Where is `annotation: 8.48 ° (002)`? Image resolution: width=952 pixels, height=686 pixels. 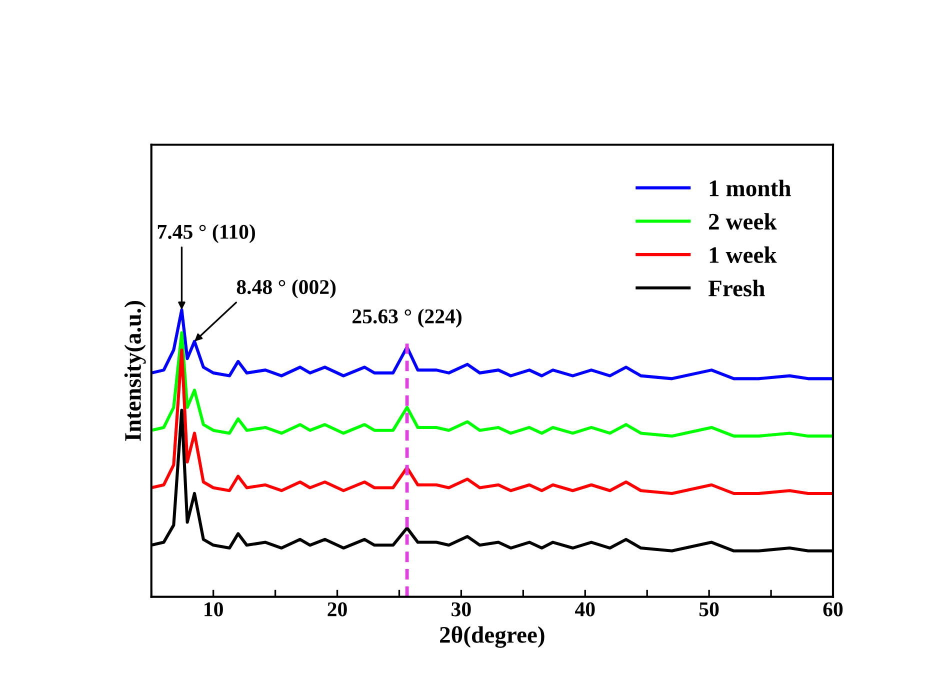
annotation: 8.48 ° (002) is located at coordinates (286, 288).